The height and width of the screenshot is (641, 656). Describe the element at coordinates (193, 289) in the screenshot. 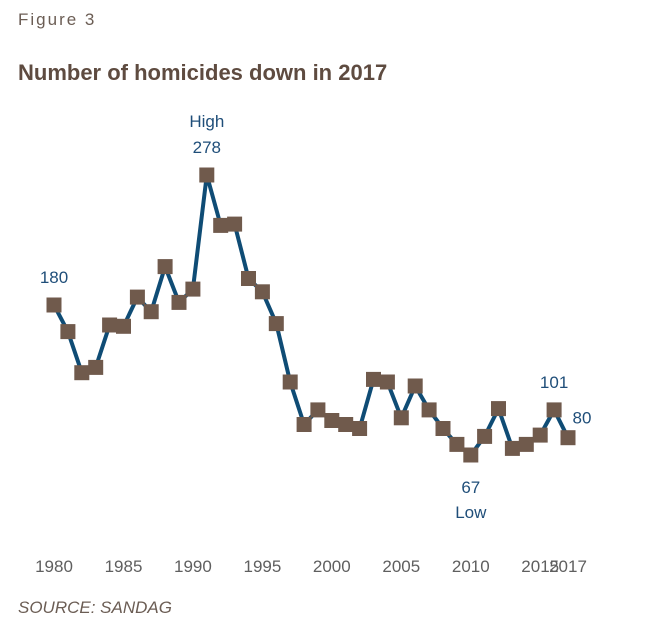

I see `data-point-1990` at that location.